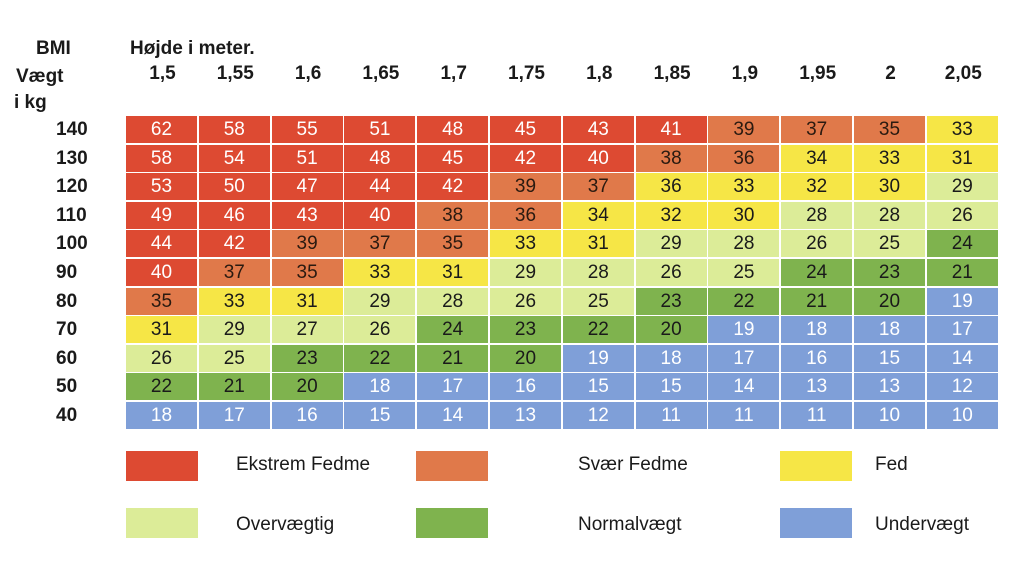 This screenshot has width=1030, height=569. Describe the element at coordinates (67, 330) in the screenshot. I see `weight-label: 70` at that location.